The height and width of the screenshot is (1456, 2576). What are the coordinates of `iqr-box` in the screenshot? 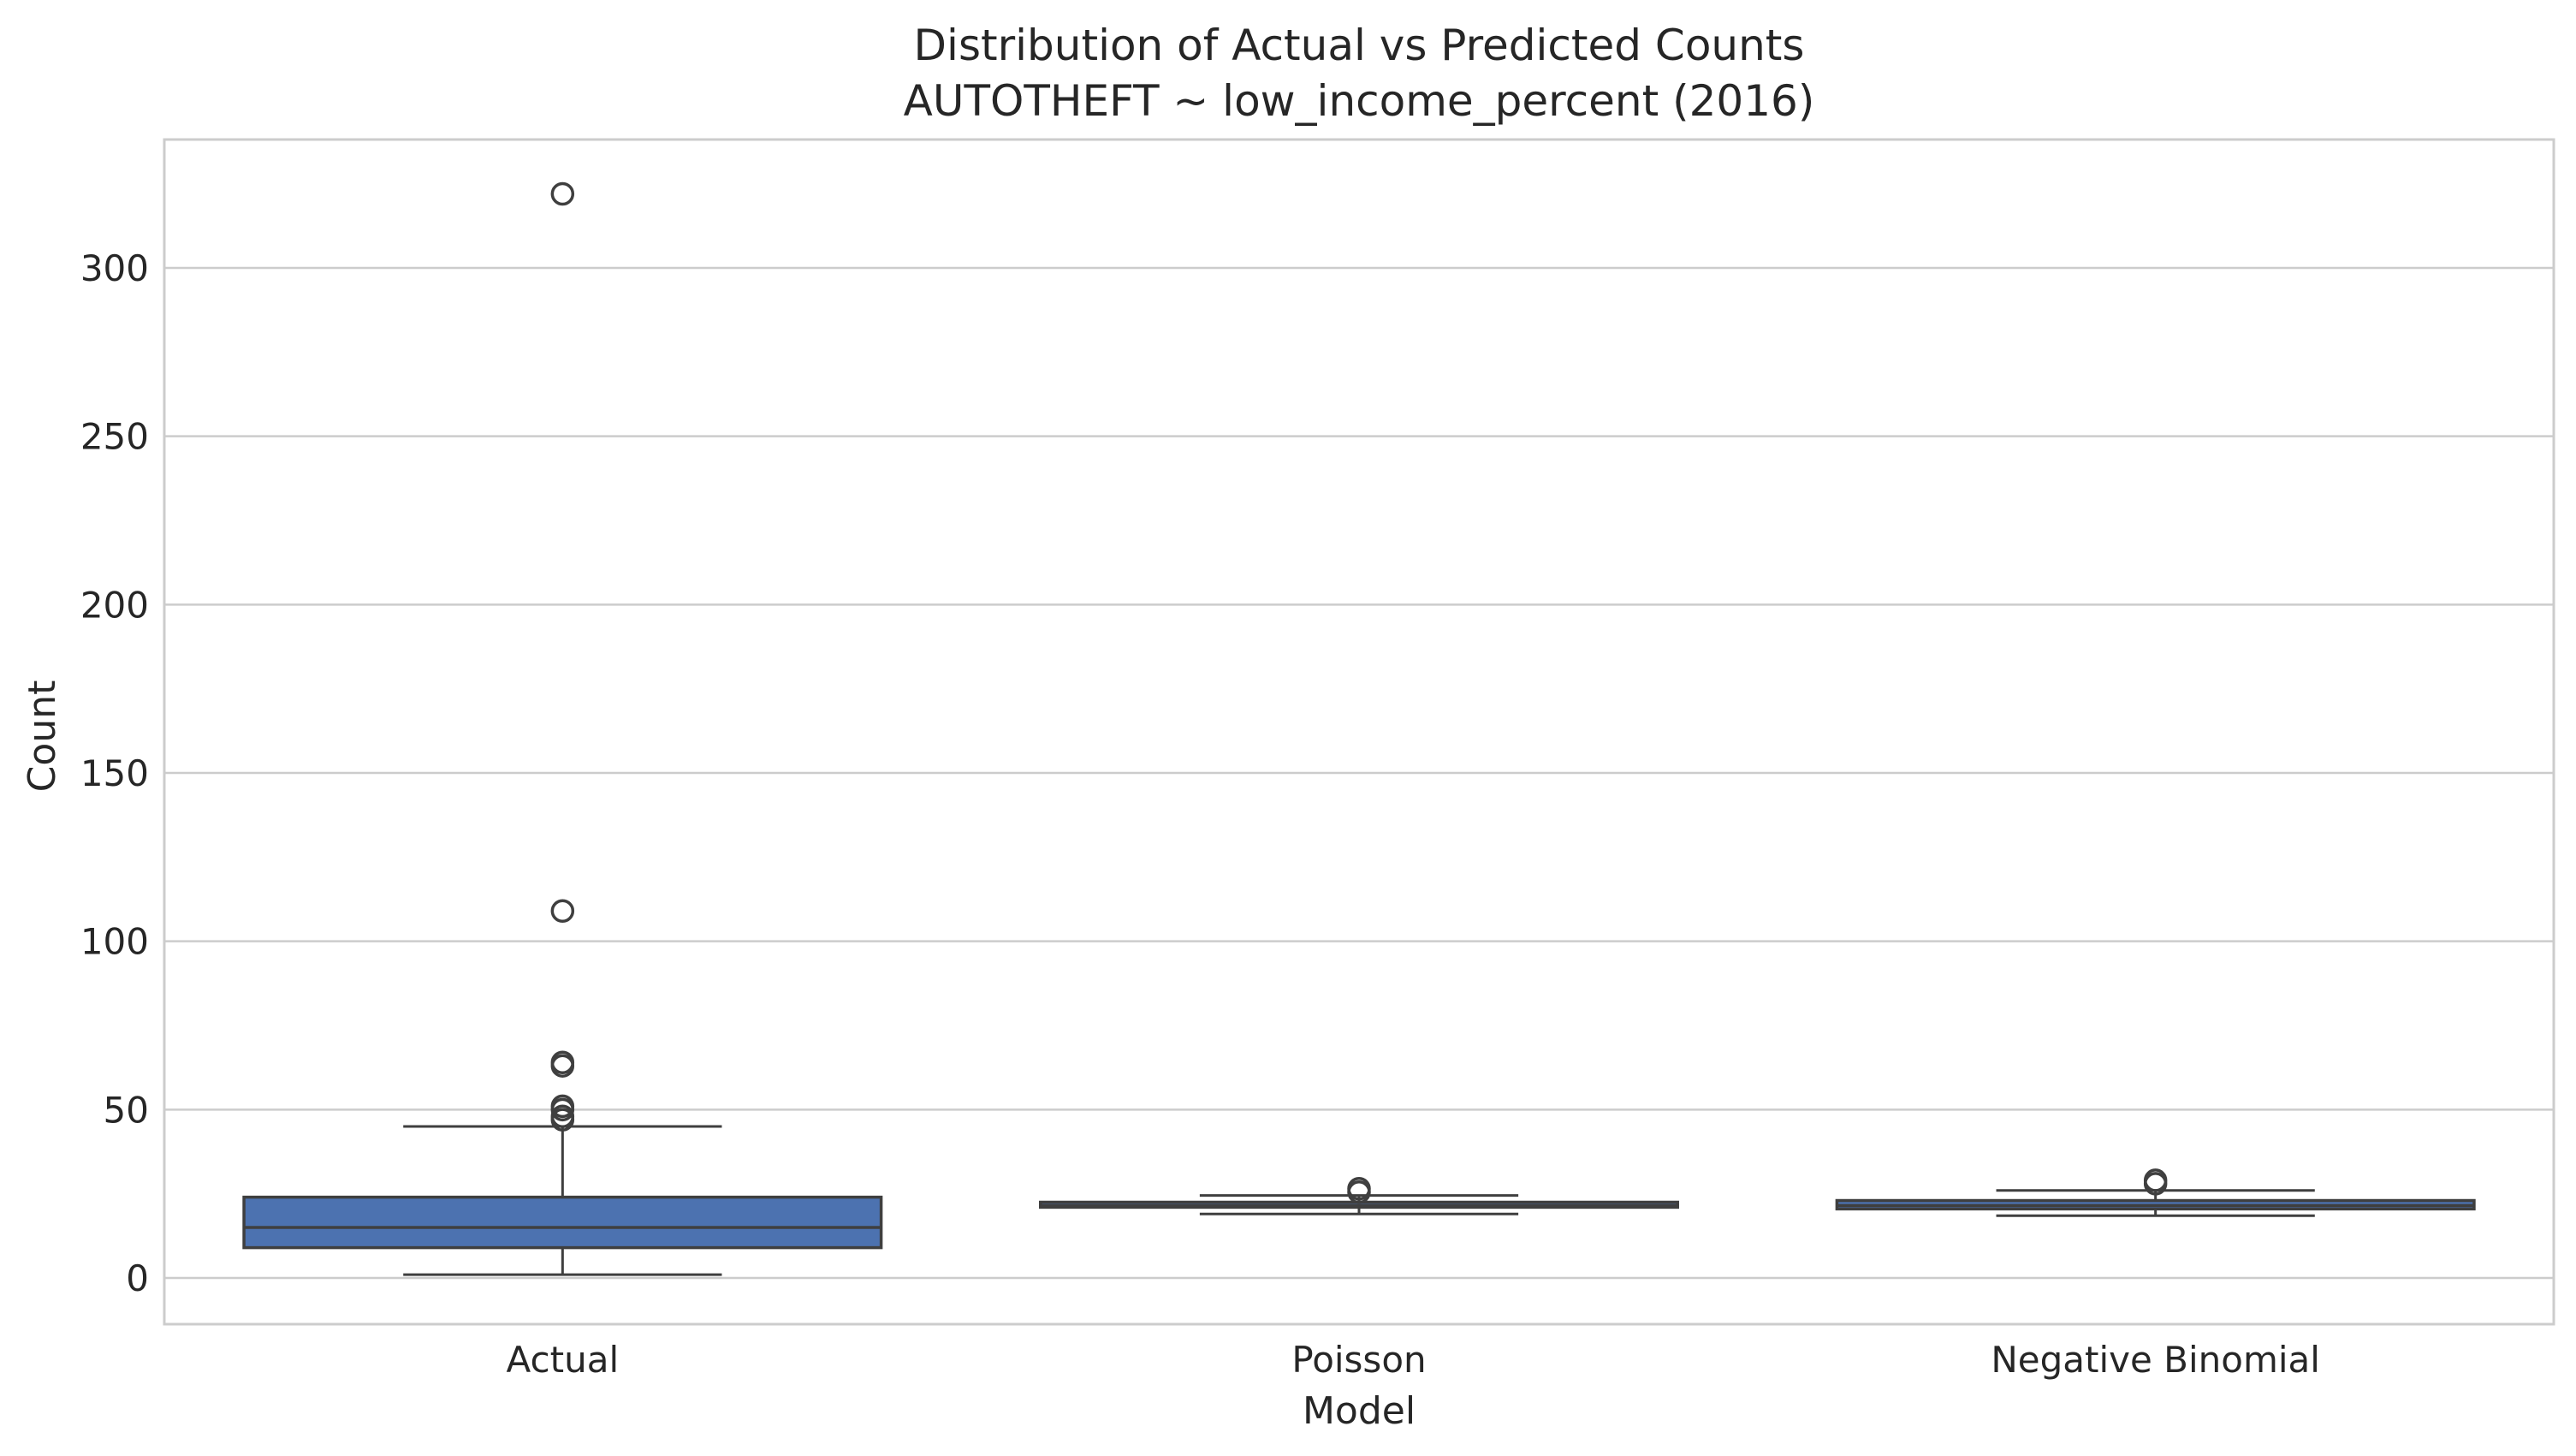 It's located at (562, 1222).